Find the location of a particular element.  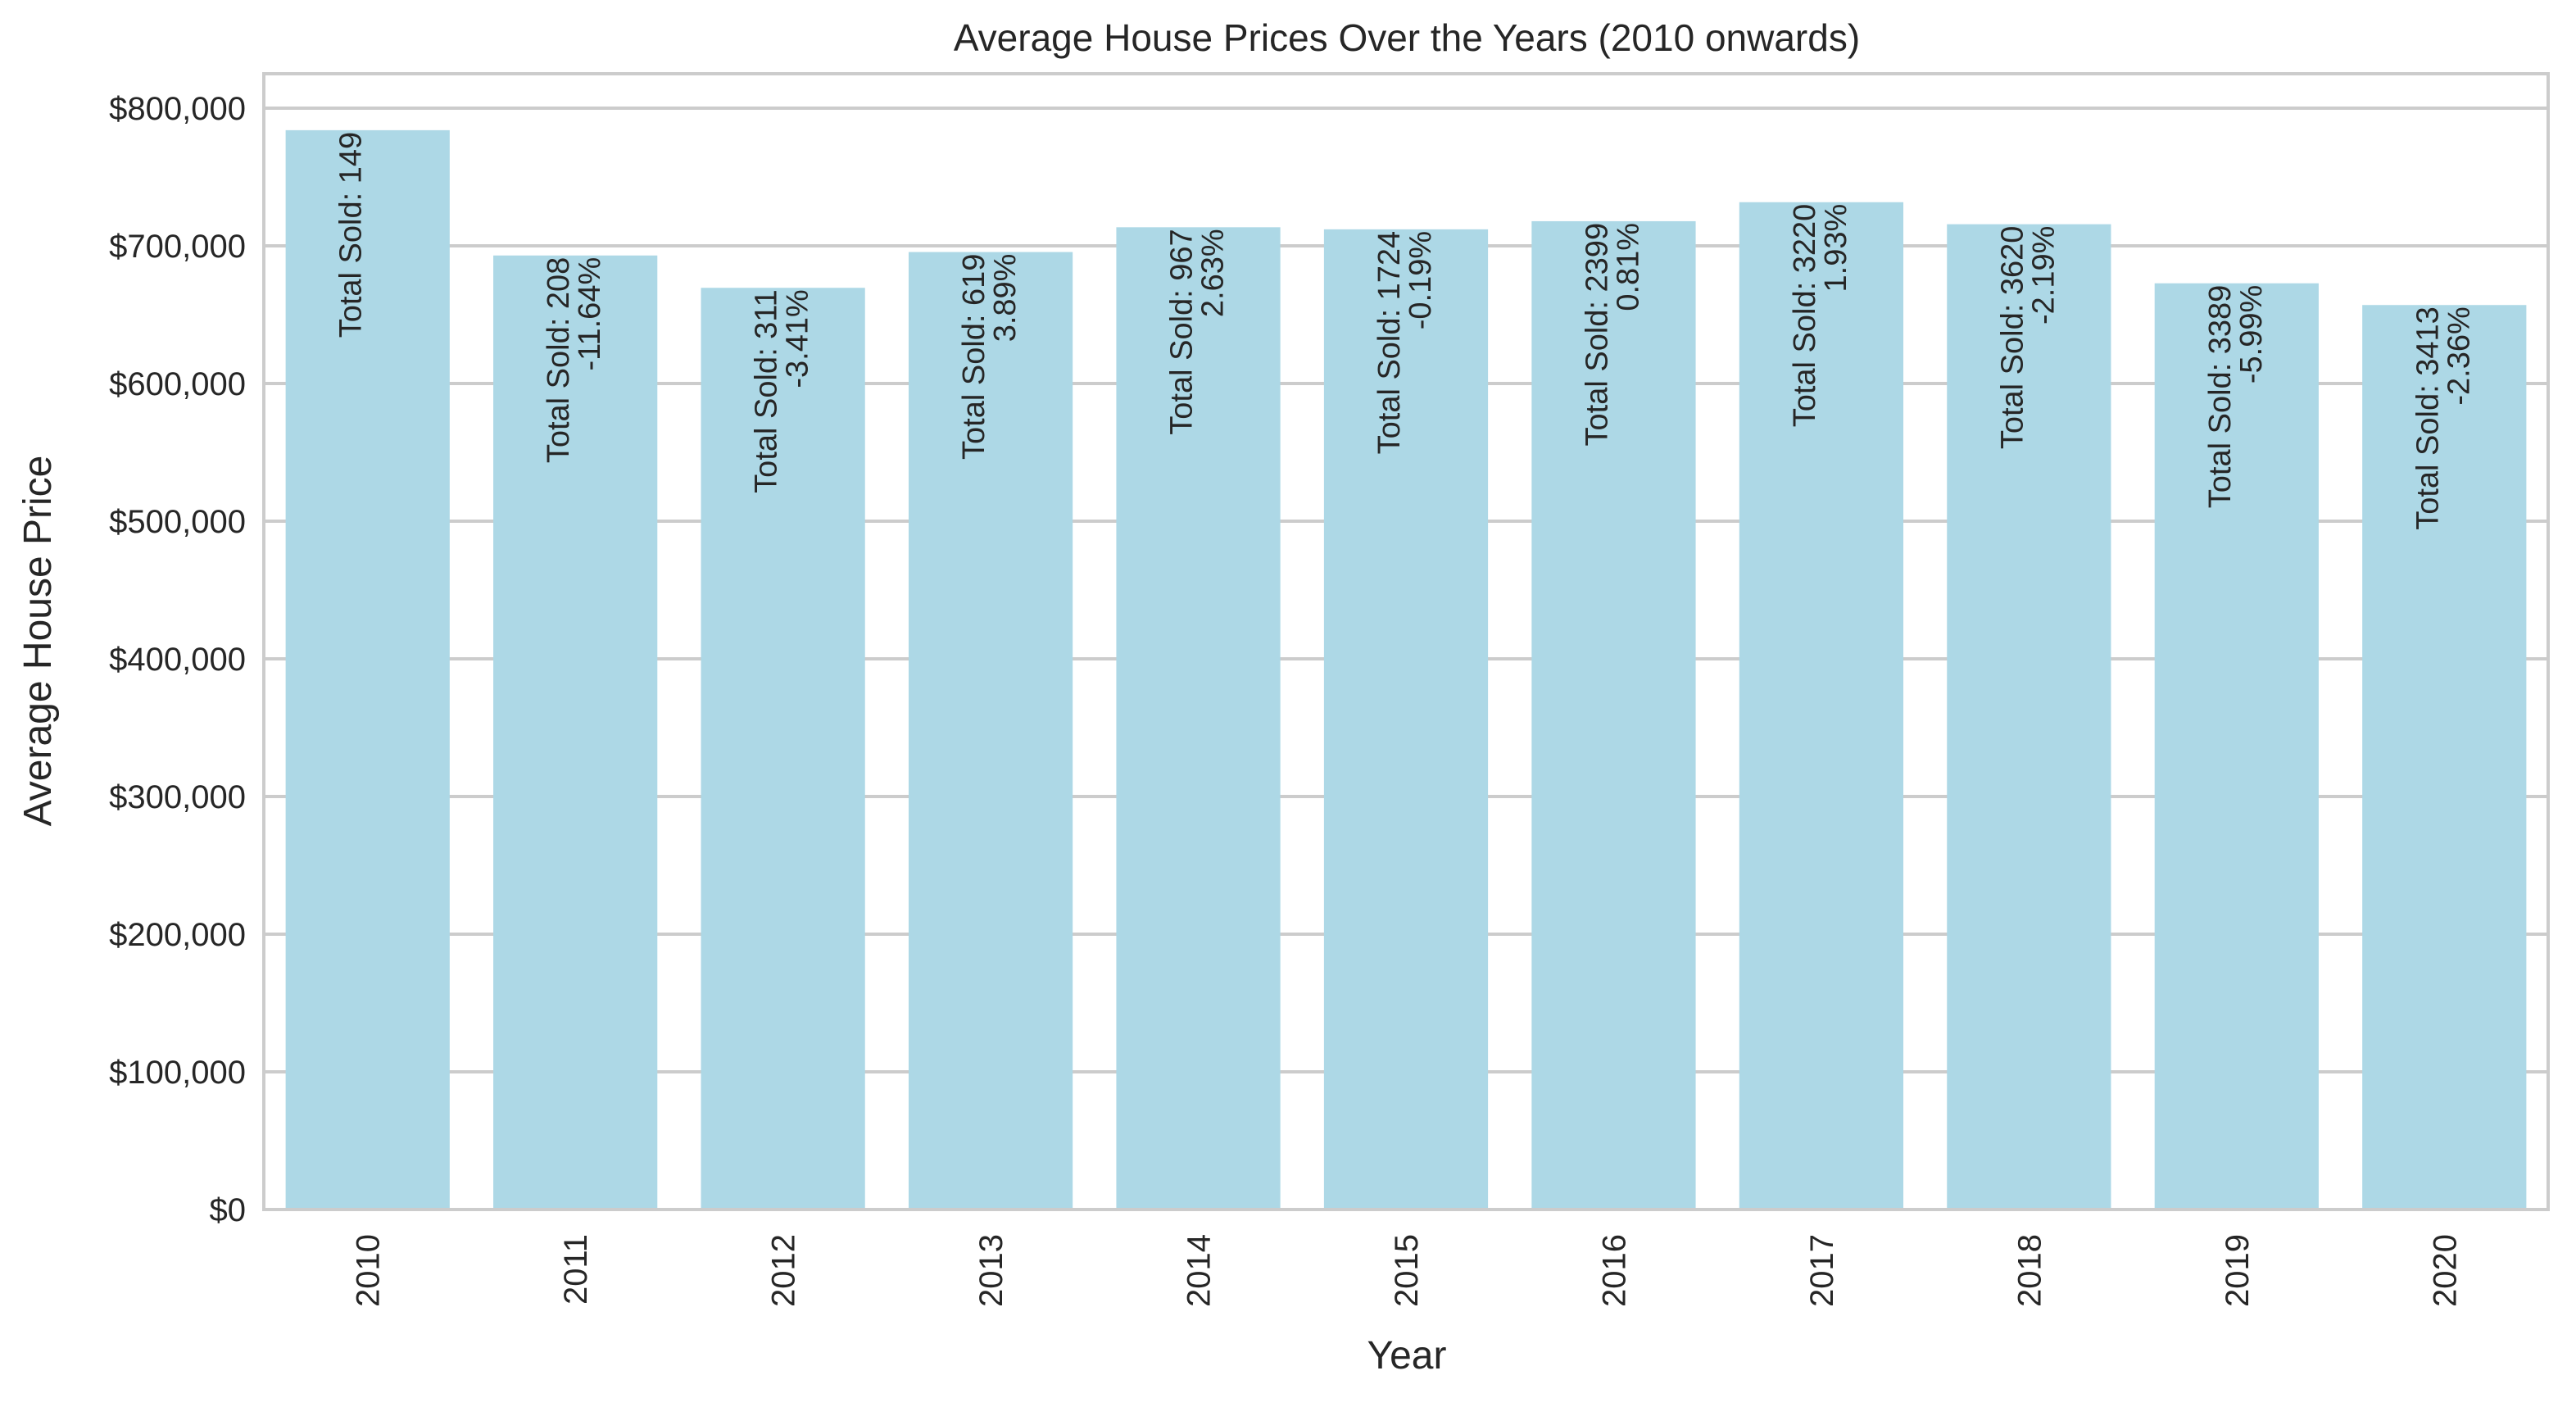

total-sold-label: Total Sold: 3389 is located at coordinates (2220, 397).